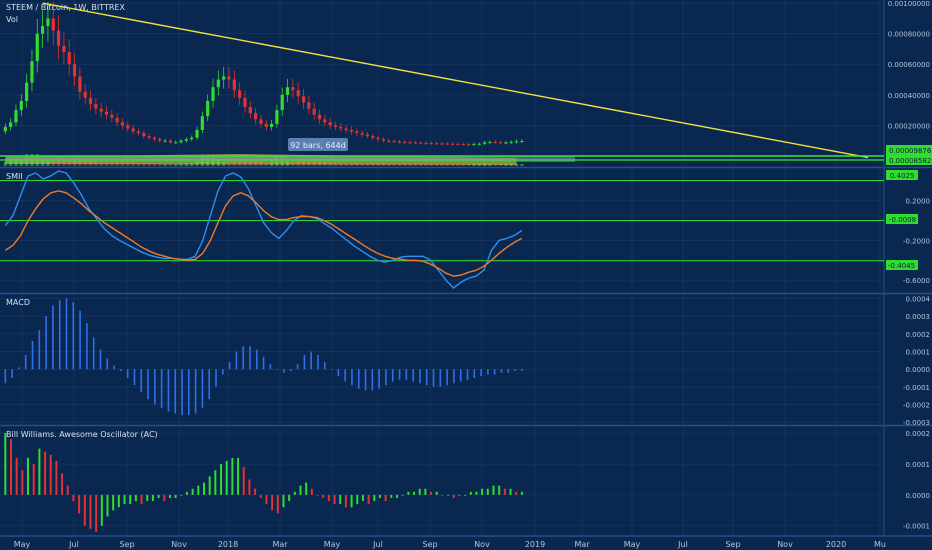 The height and width of the screenshot is (550, 932). Describe the element at coordinates (82, 434) in the screenshot. I see `ac-title: Bill Williams. Awesome Oscillator (AC)` at that location.